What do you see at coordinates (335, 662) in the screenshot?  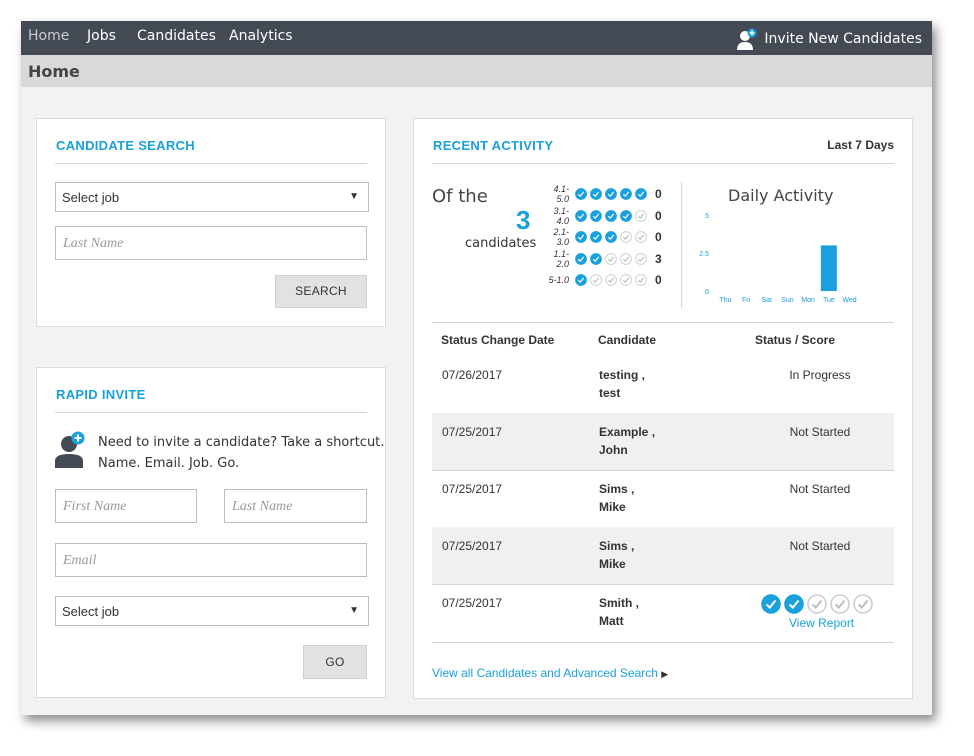 I see `go-button: GO` at bounding box center [335, 662].